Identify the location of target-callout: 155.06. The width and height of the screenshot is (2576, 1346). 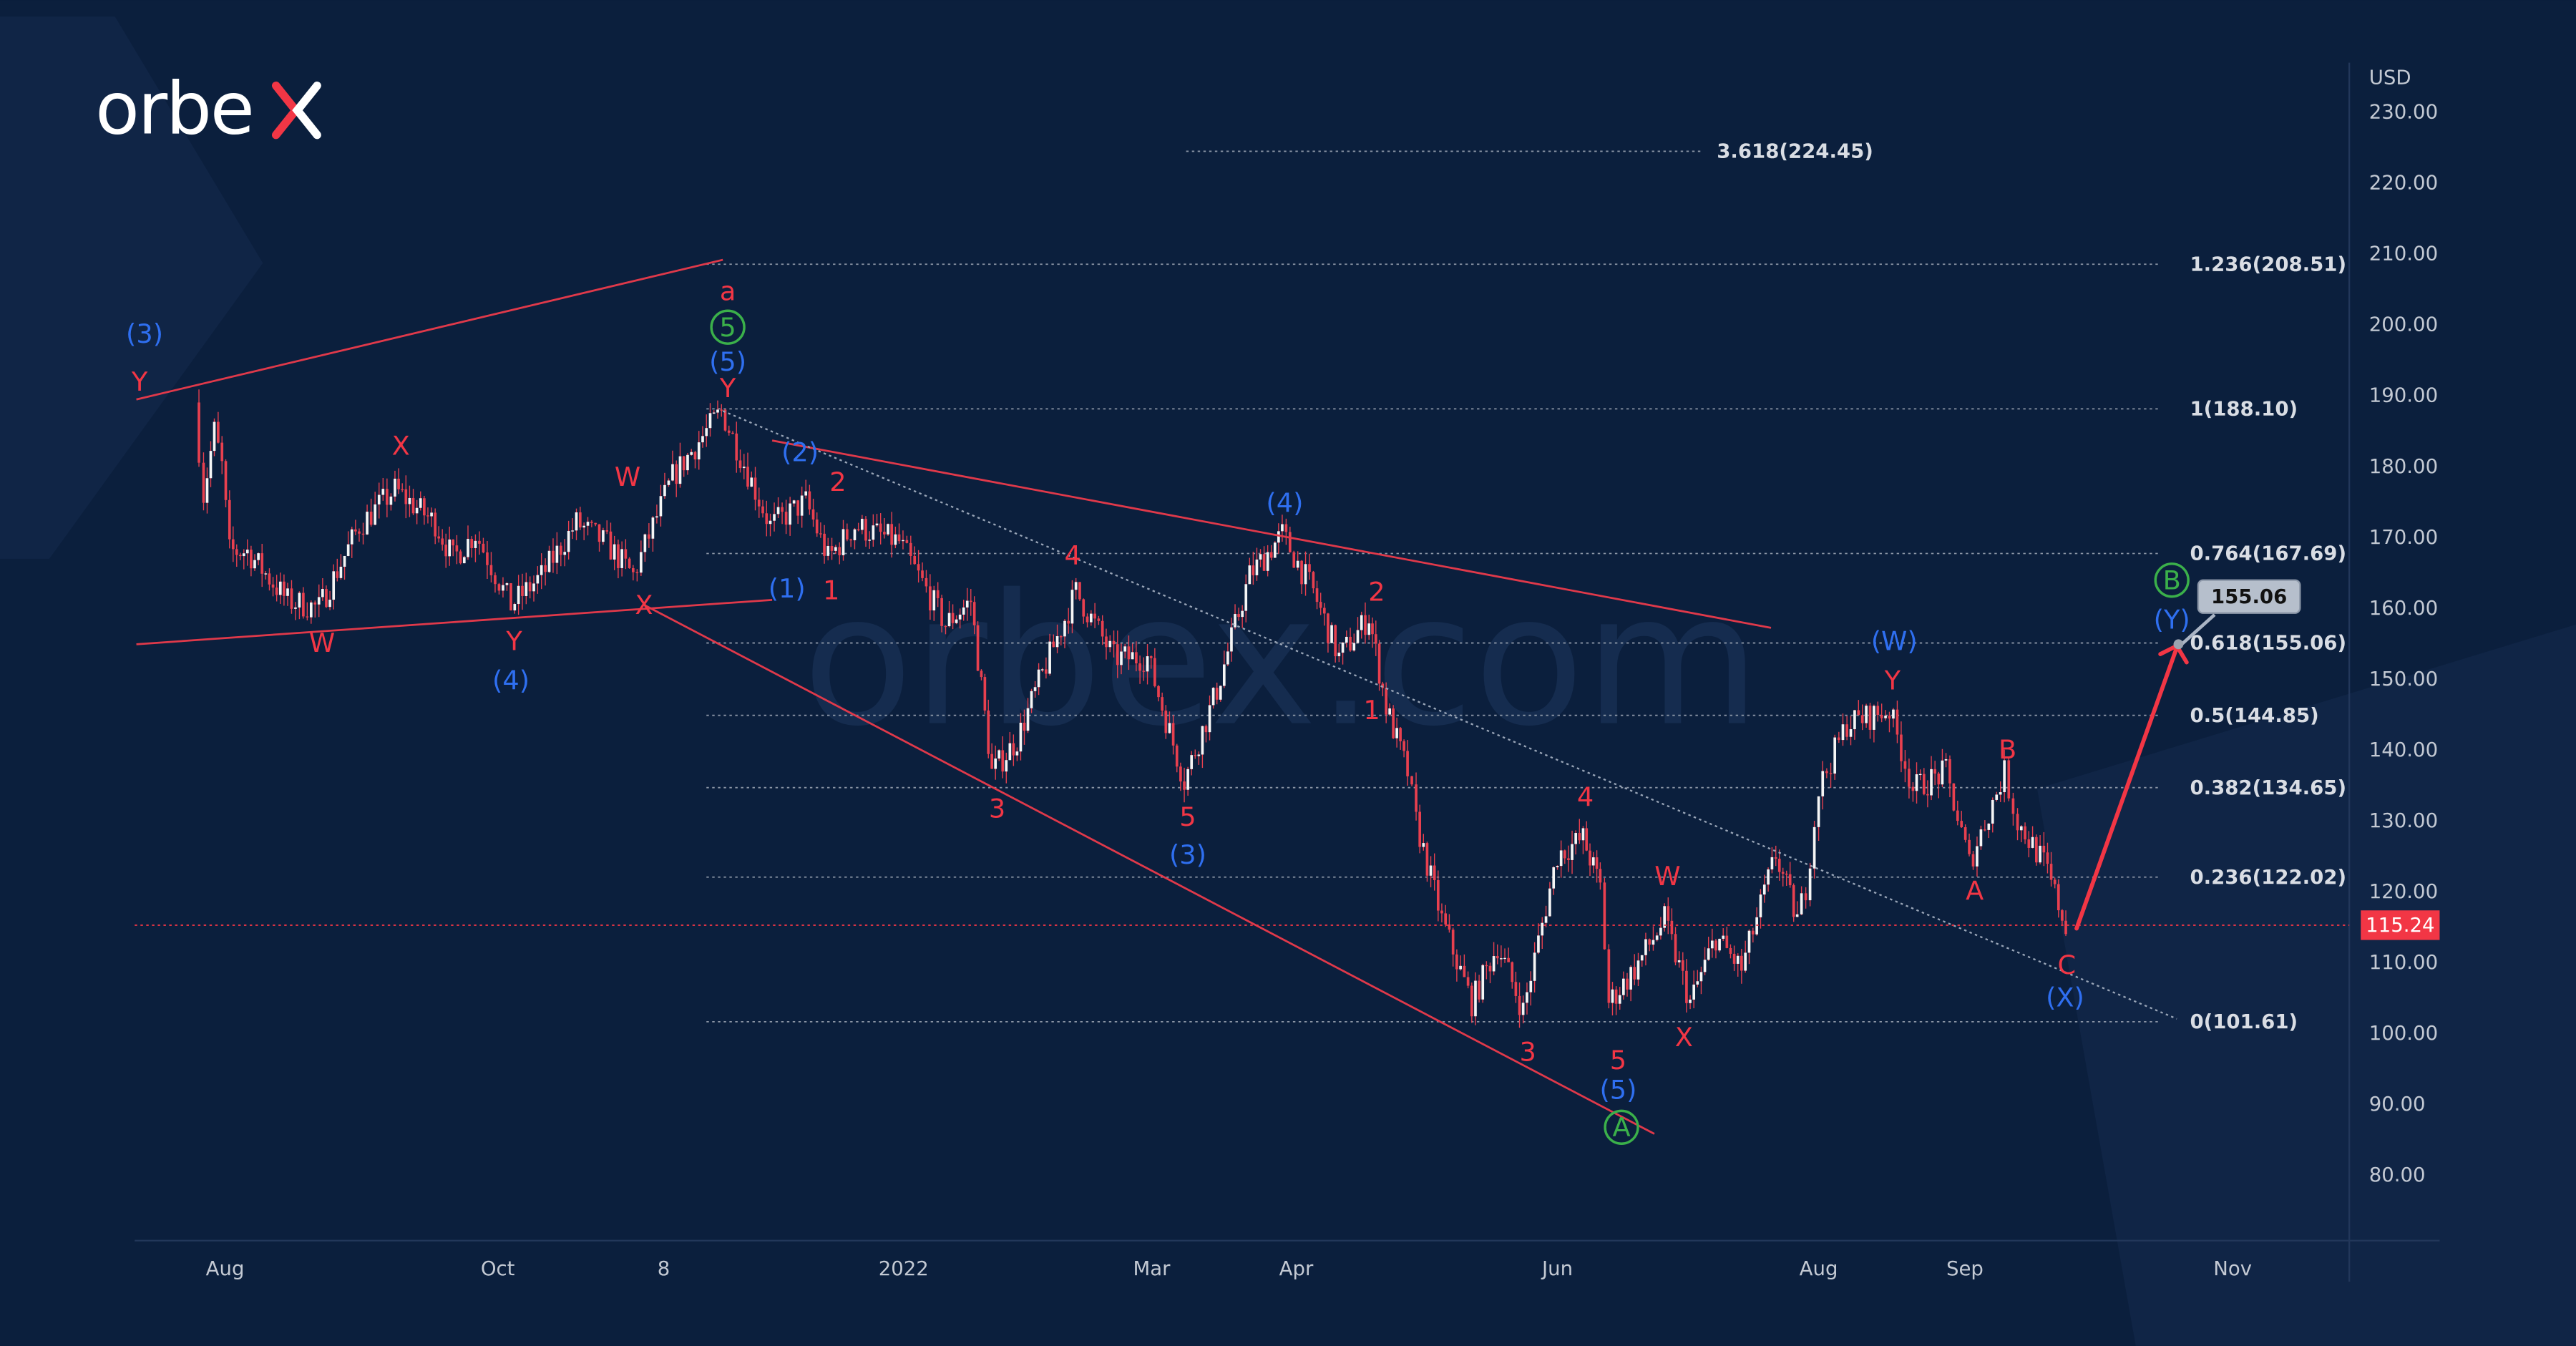
(2237, 614).